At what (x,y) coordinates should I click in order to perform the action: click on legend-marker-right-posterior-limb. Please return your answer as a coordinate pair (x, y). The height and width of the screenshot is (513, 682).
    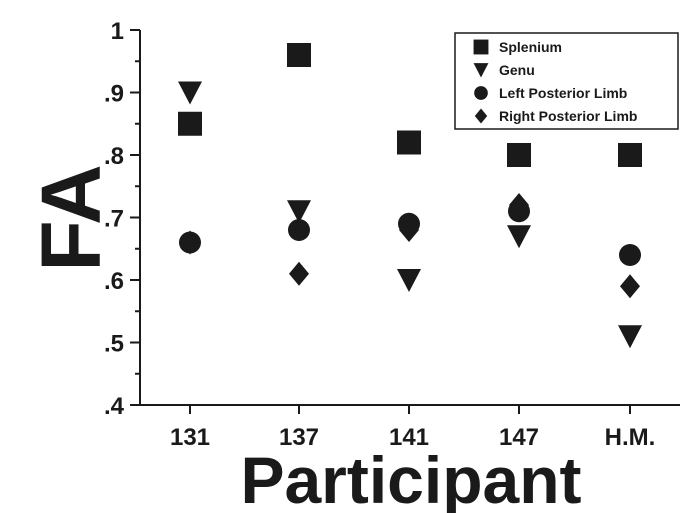
    Looking at the image, I should click on (481, 116).